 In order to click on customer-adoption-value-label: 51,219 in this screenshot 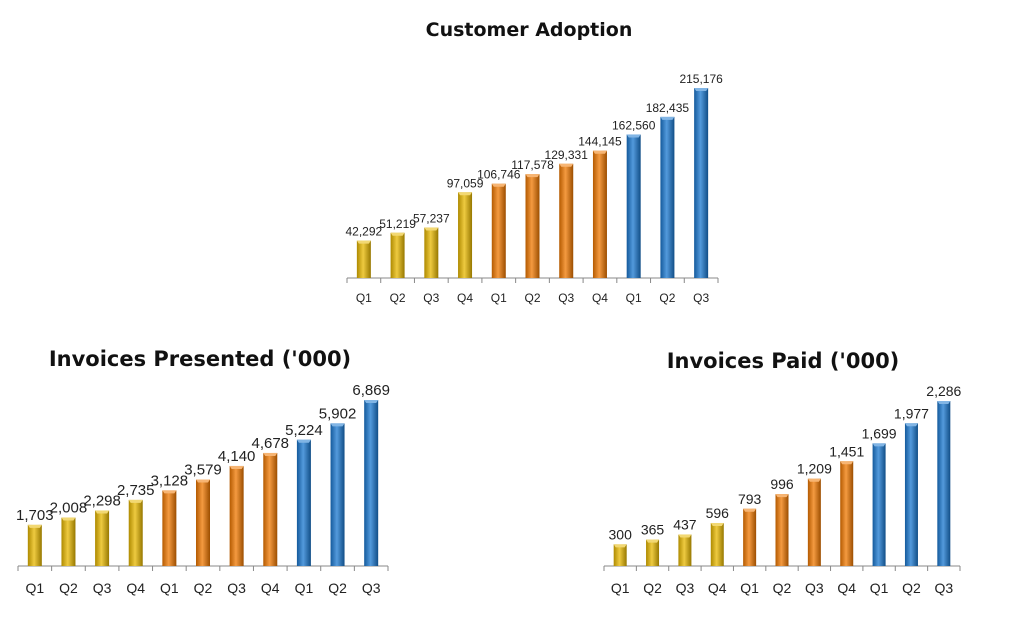, I will do `click(397, 224)`.